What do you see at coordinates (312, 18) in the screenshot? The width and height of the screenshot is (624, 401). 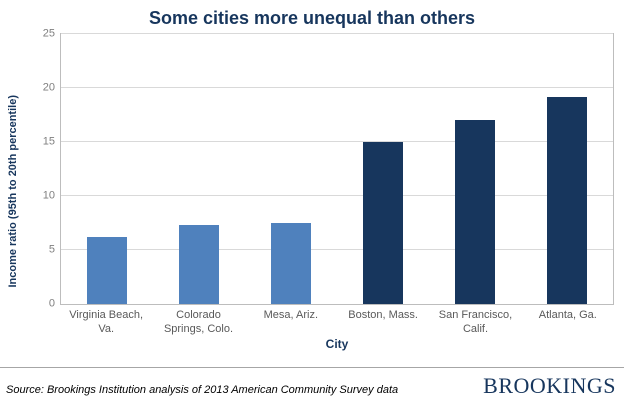 I see `chart-title: Some cities more unequal than others` at bounding box center [312, 18].